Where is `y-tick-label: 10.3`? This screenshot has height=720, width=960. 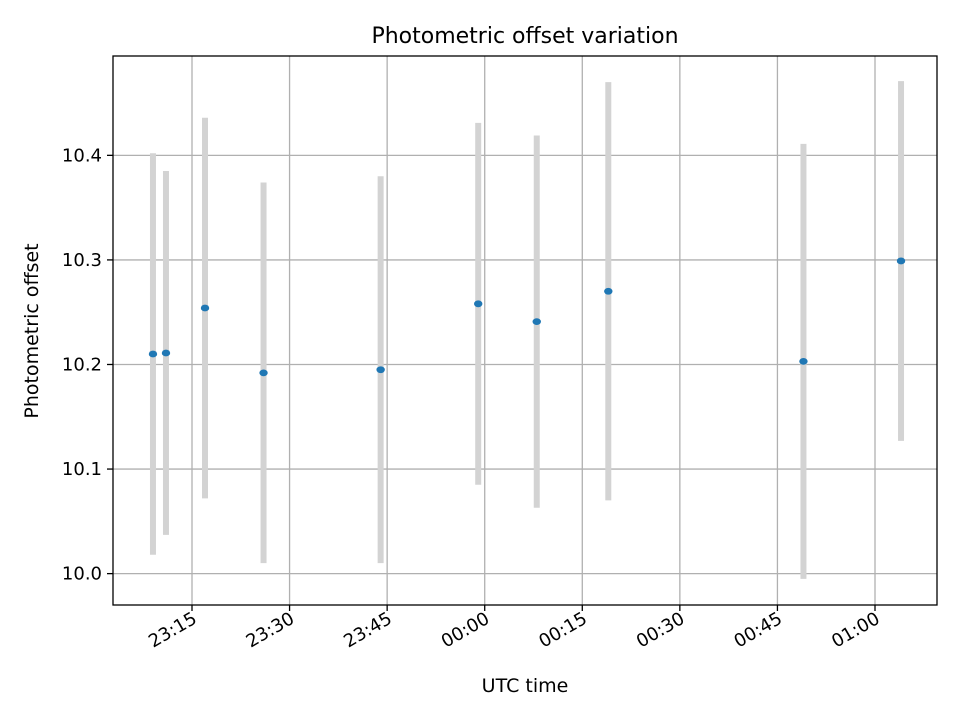 y-tick-label: 10.3 is located at coordinates (82, 260).